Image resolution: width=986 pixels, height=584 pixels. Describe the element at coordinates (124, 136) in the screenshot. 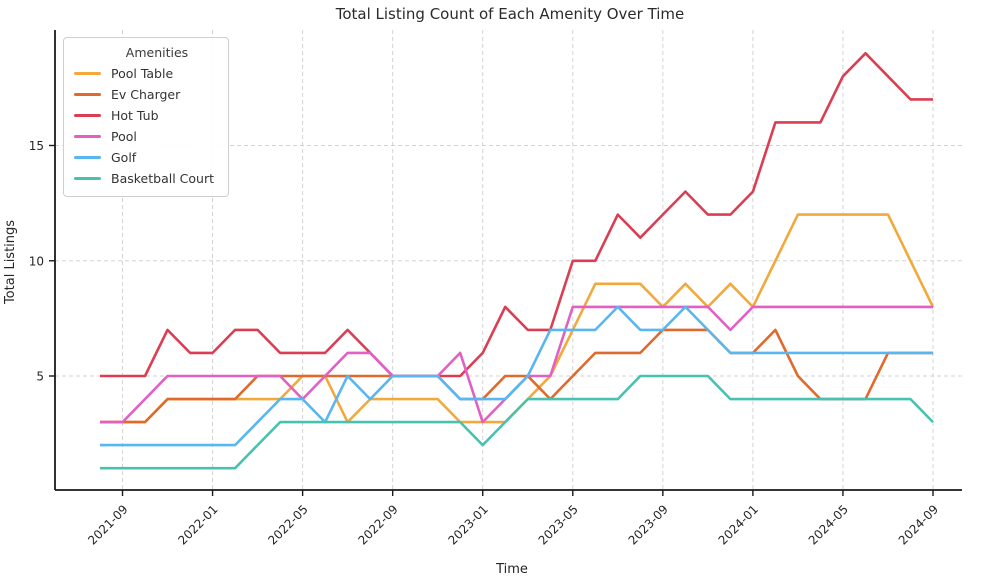

I see `legend-label-pool: Pool` at that location.